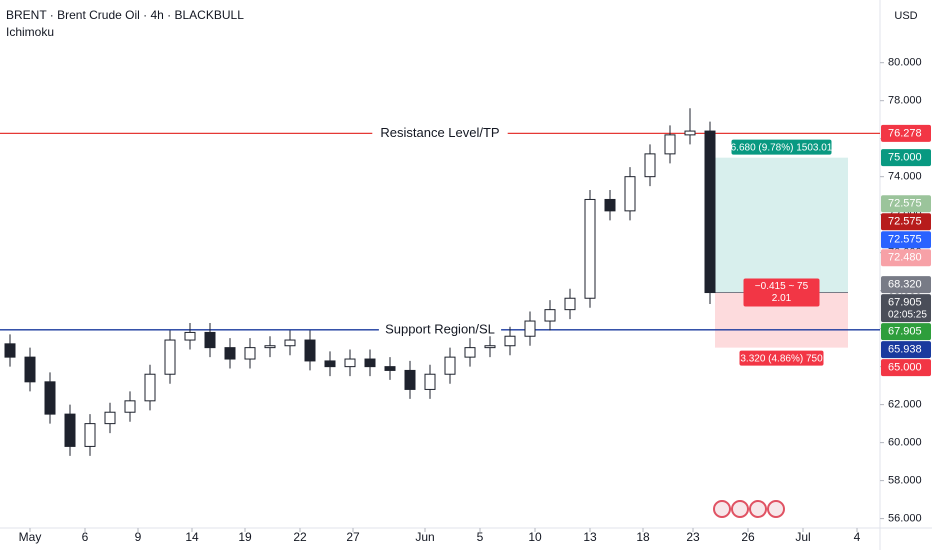 Image resolution: width=932 pixels, height=550 pixels. I want to click on x-tick-label: 27, so click(353, 537).